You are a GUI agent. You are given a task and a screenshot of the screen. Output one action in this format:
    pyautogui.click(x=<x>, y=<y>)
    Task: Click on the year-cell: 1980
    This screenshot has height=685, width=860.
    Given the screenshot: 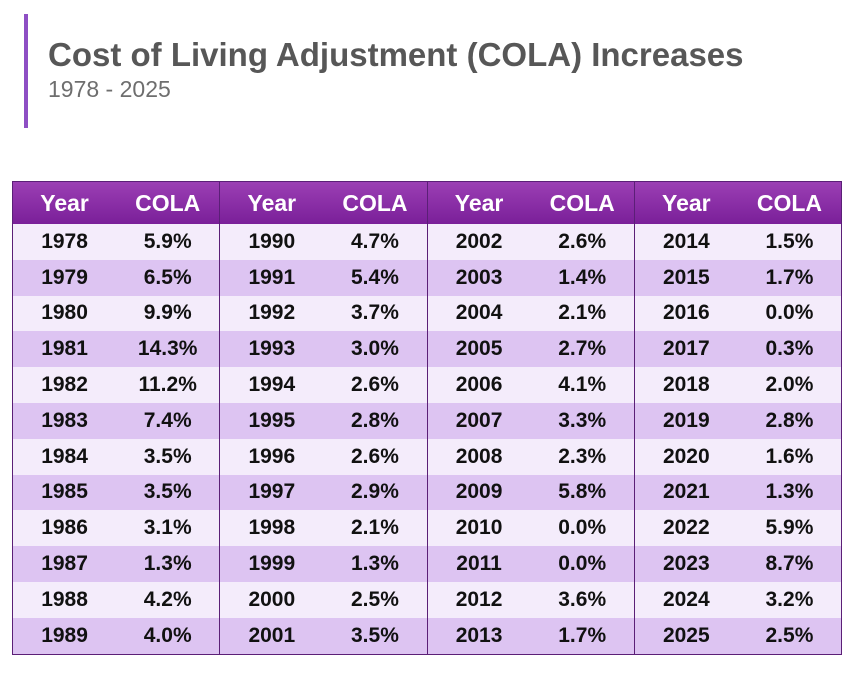 What is the action you would take?
    pyautogui.click(x=64, y=313)
    